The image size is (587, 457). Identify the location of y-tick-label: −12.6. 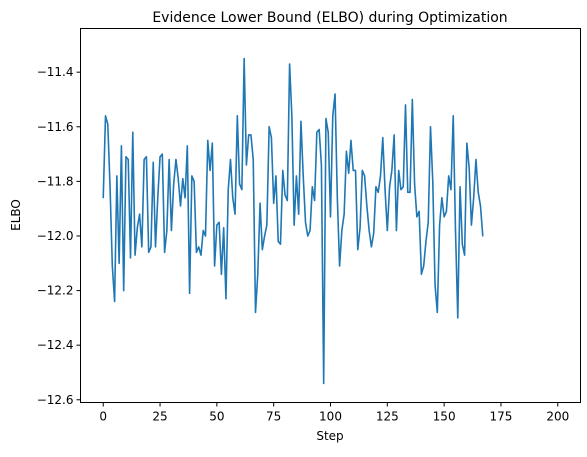
(55, 400).